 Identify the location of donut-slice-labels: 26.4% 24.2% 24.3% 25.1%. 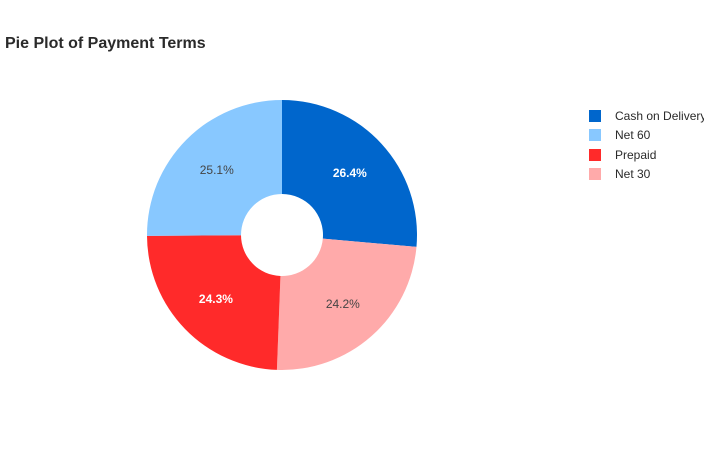
(283, 237).